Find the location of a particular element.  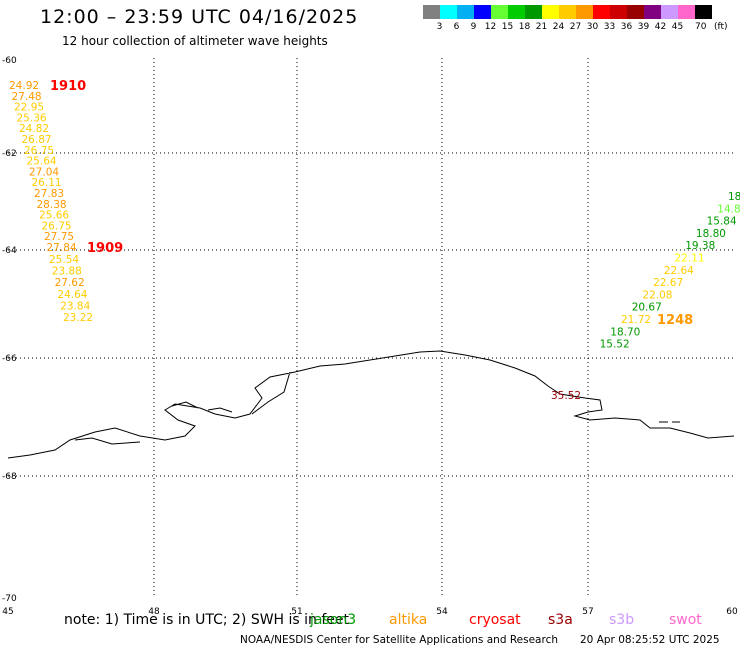

wave-height-value: 35.52 is located at coordinates (566, 396).